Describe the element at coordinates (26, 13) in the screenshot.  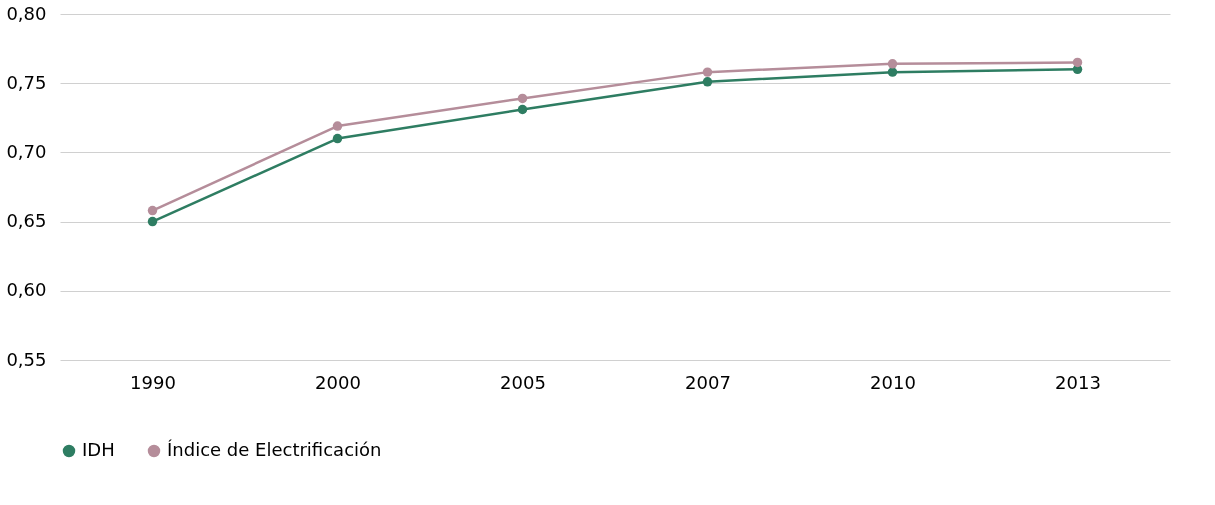
I see `y-tick-label: 0,80` at that location.